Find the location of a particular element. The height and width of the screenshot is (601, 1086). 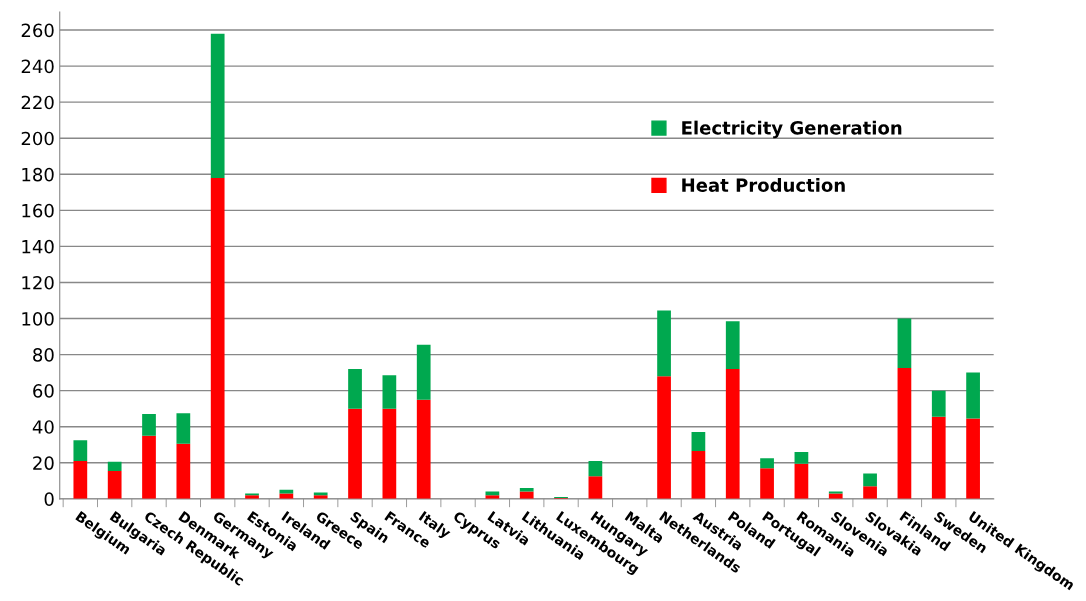

legend-label: Heat Production is located at coordinates (763, 184).